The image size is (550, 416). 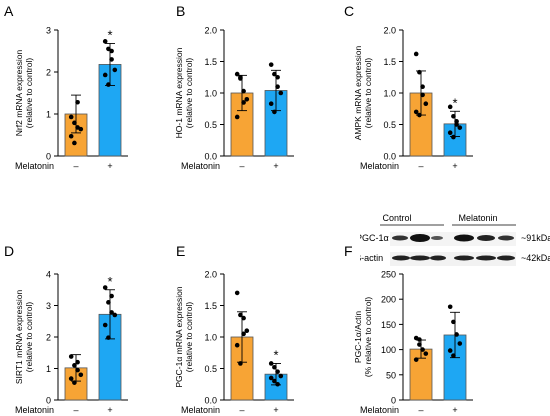 I want to click on wb-size-actin: ~42kDa, so click(x=535, y=258).